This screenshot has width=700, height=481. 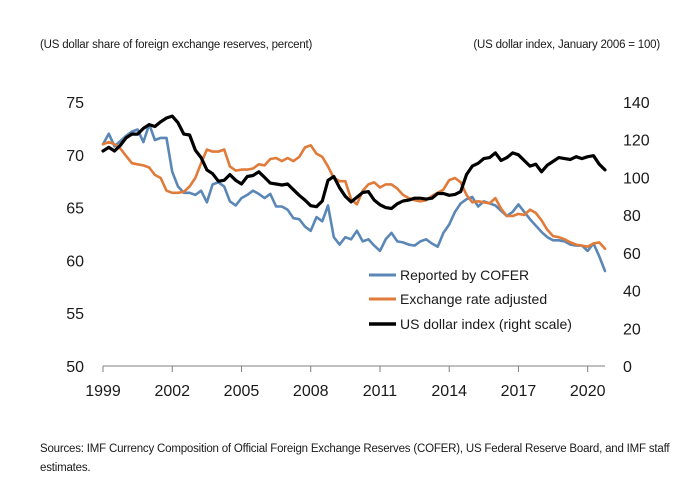 I want to click on left-tick-label: 65, so click(x=75, y=209).